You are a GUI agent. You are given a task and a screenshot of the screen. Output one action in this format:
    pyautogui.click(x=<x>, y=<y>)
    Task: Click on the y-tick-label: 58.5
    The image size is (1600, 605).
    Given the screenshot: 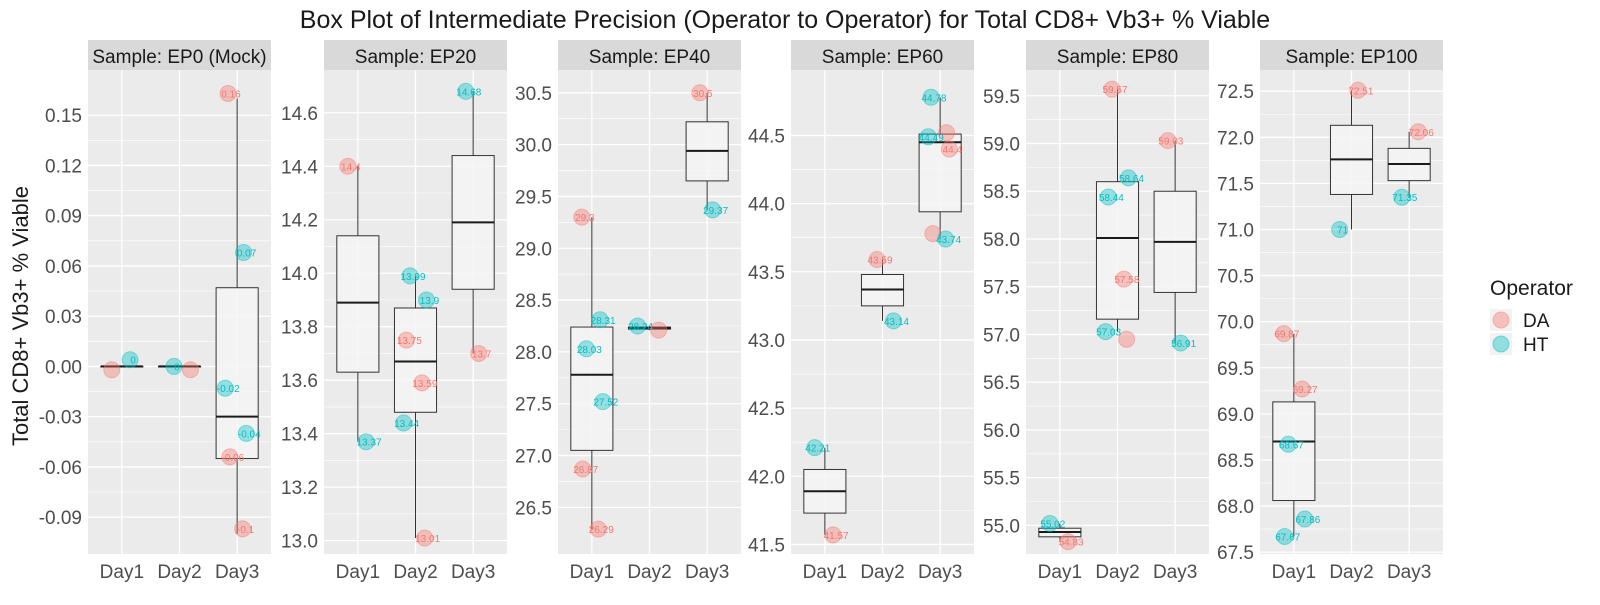 What is the action you would take?
    pyautogui.click(x=1001, y=192)
    